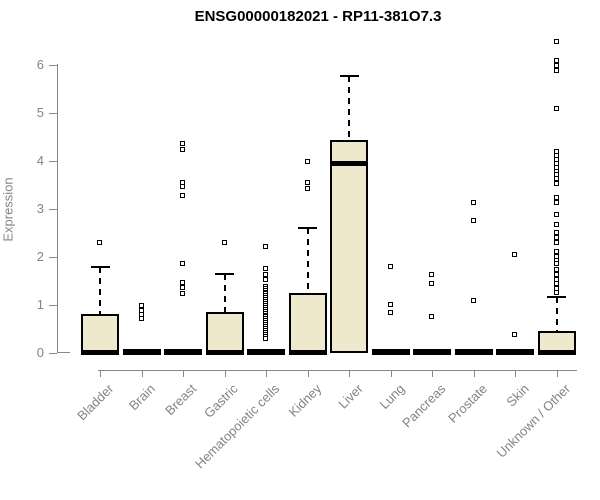  Describe the element at coordinates (424, 406) in the screenshot. I see `x-category-label-pancreas: Pancreas` at that location.